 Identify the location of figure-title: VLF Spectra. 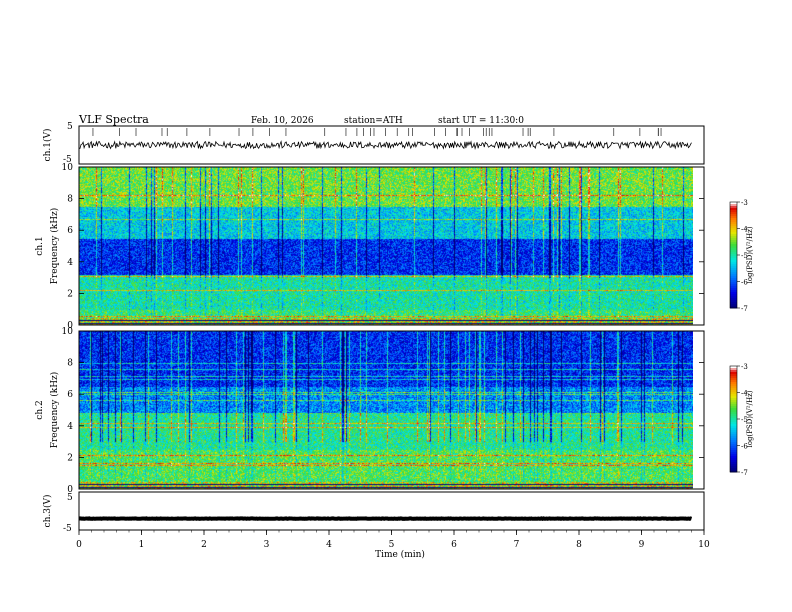
(113, 119).